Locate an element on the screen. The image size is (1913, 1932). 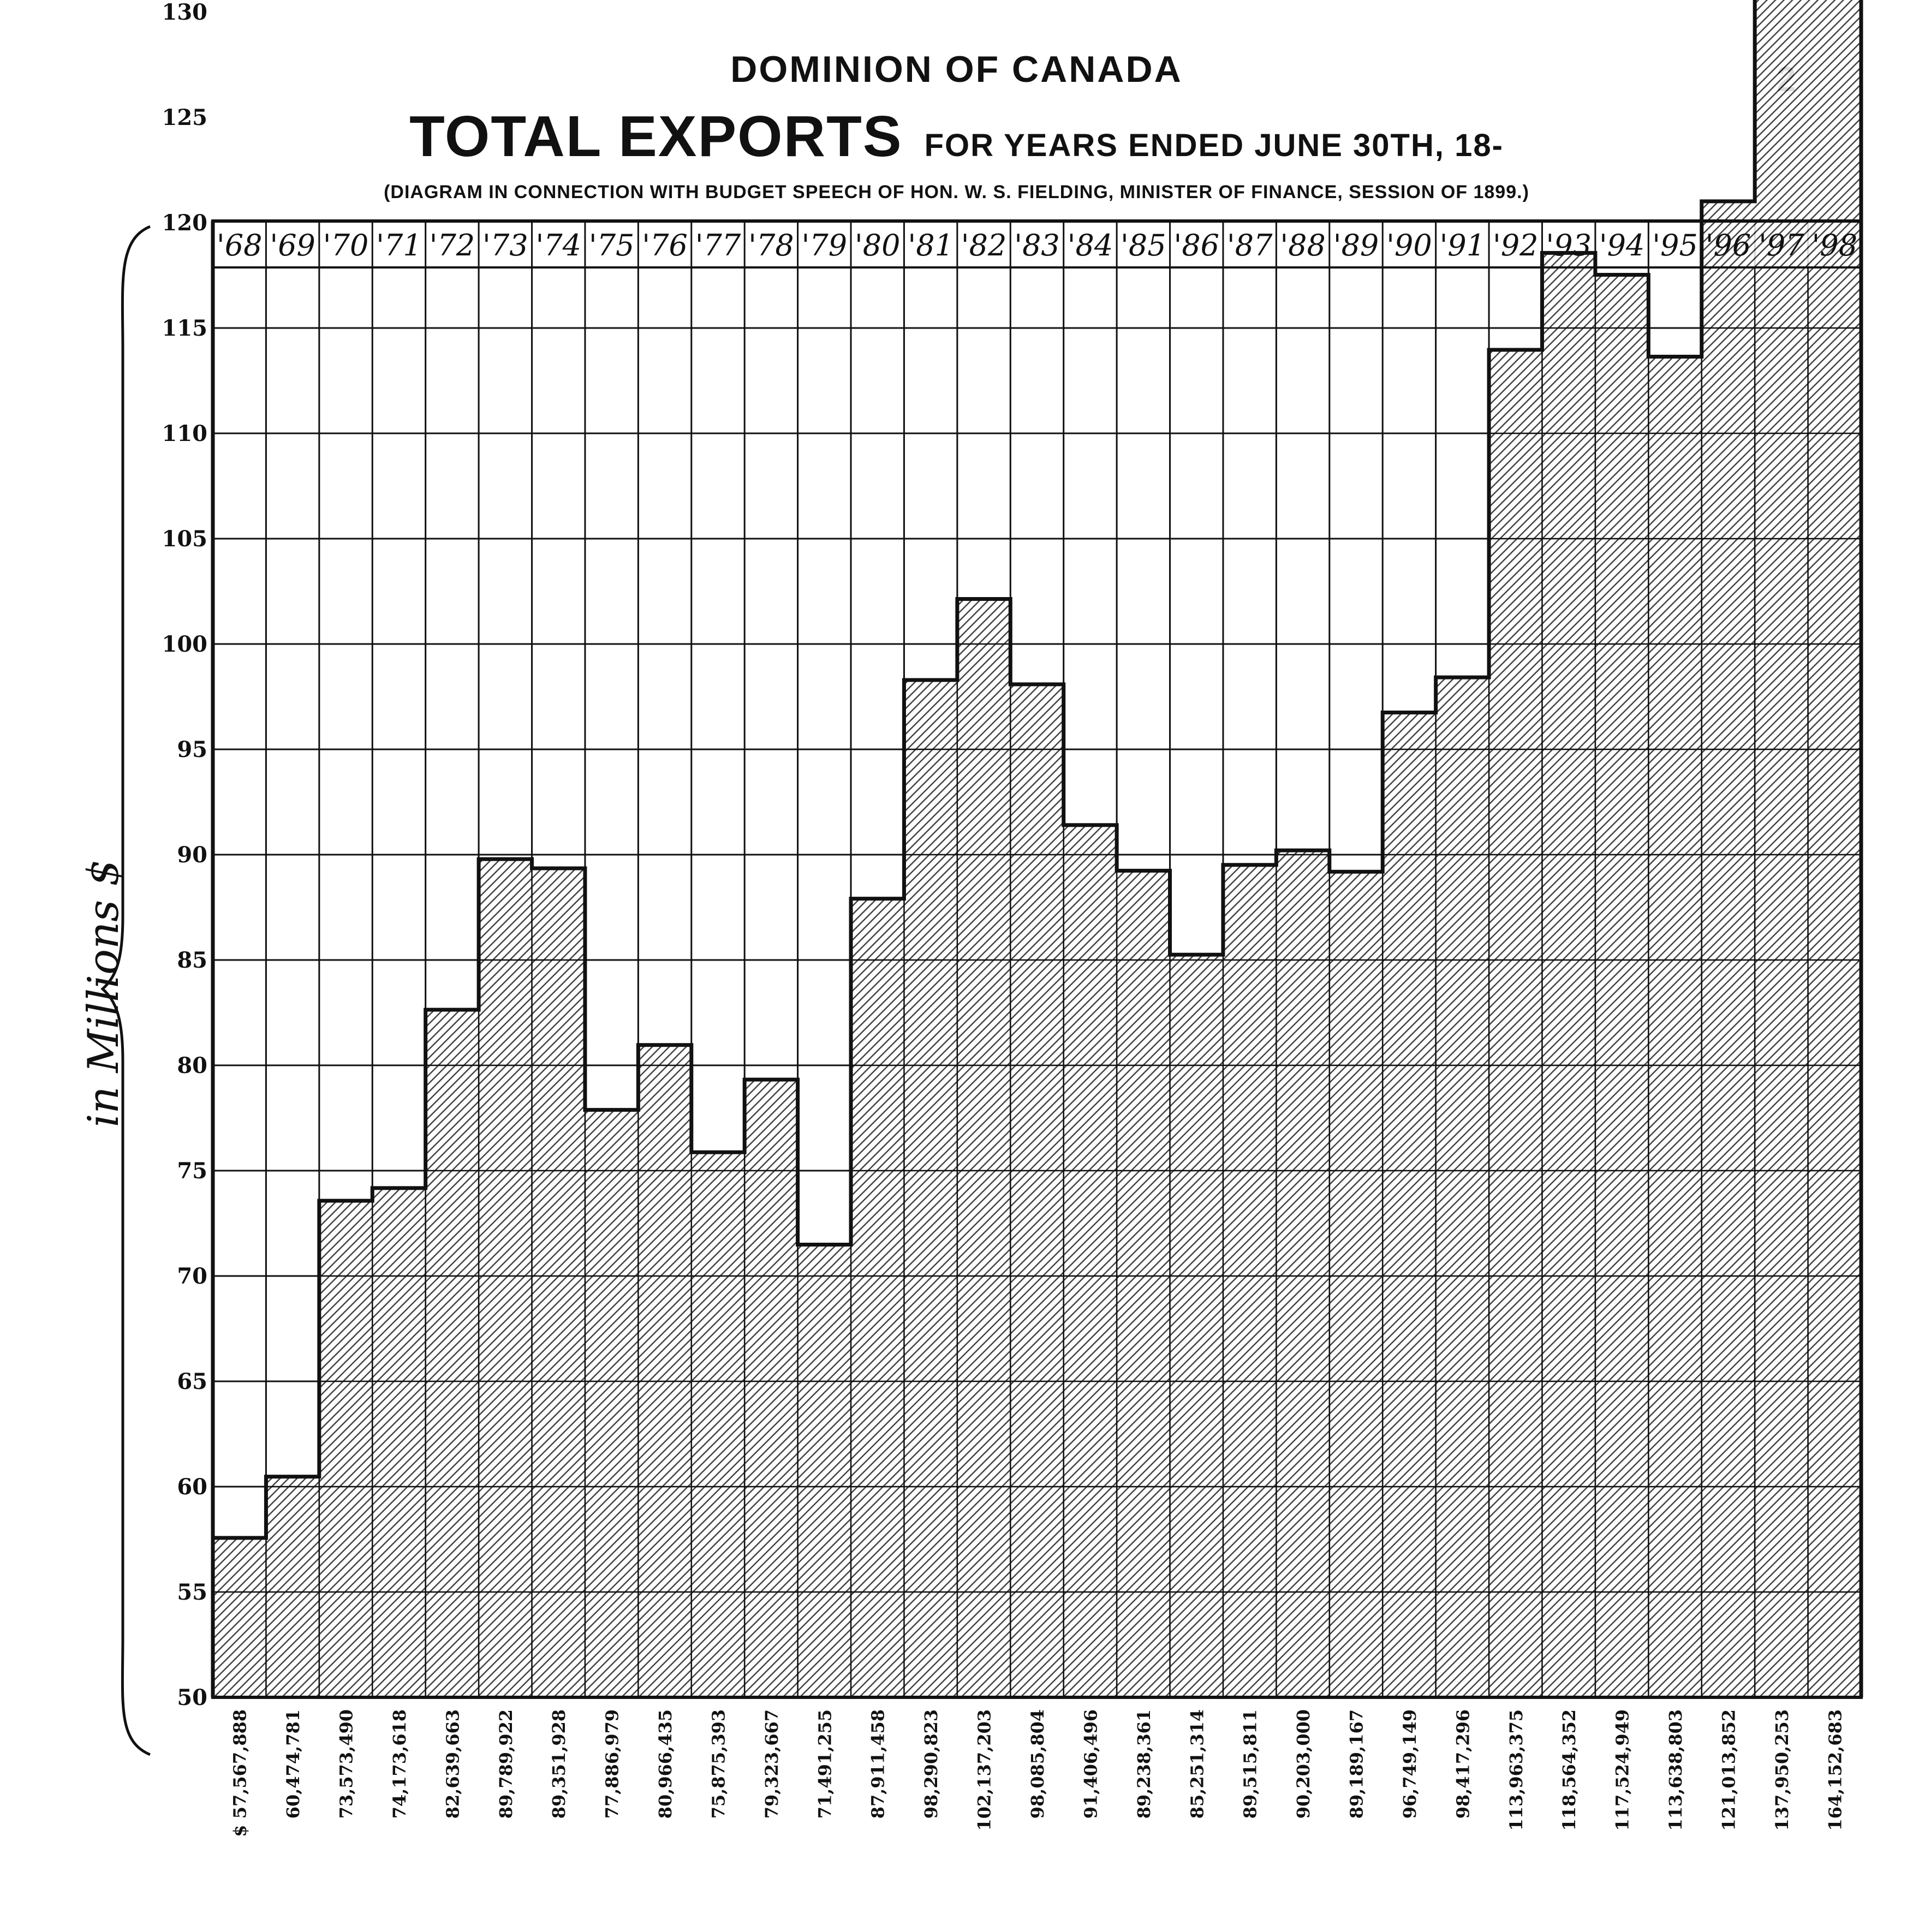
year-label: '84 is located at coordinates (1090, 245).